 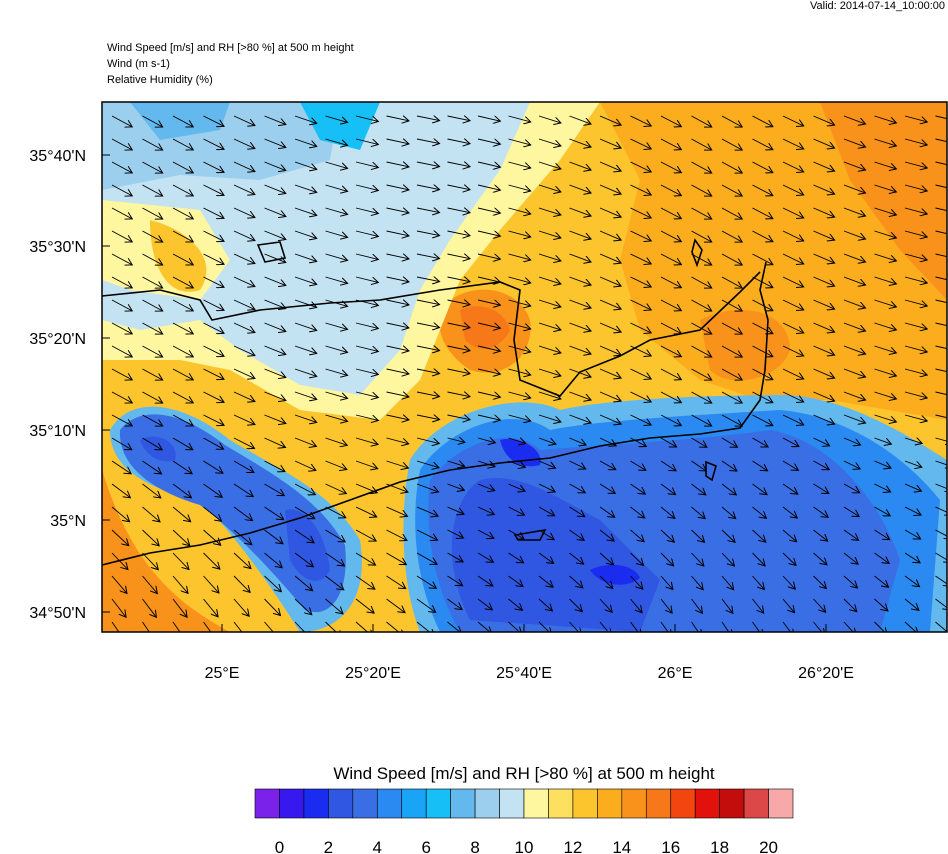 What do you see at coordinates (768, 846) in the screenshot?
I see `colorbar-label: 20` at bounding box center [768, 846].